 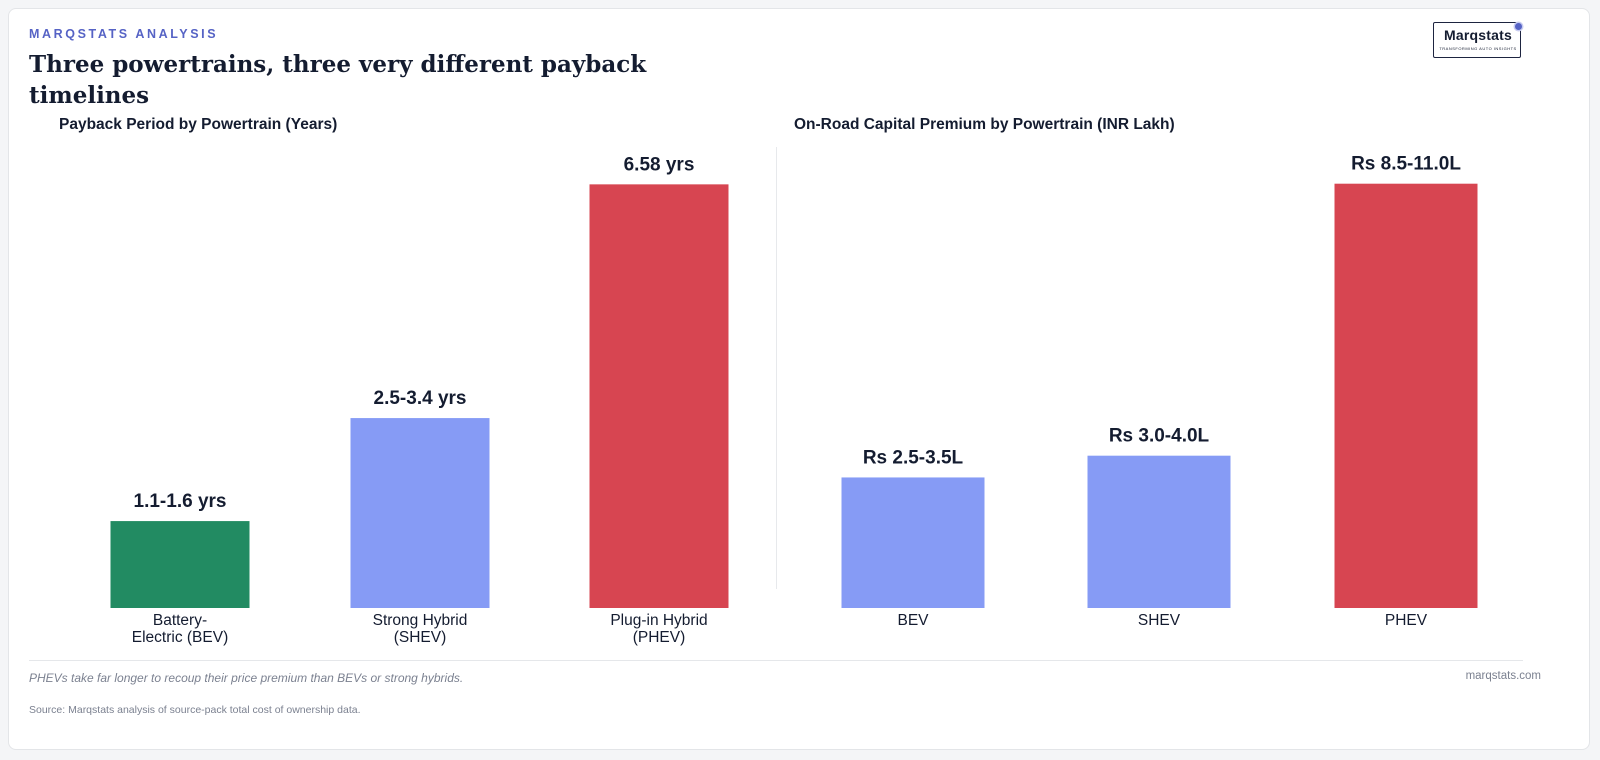 What do you see at coordinates (659, 164) in the screenshot?
I see `payback-data-label-3: 6.58 yrs` at bounding box center [659, 164].